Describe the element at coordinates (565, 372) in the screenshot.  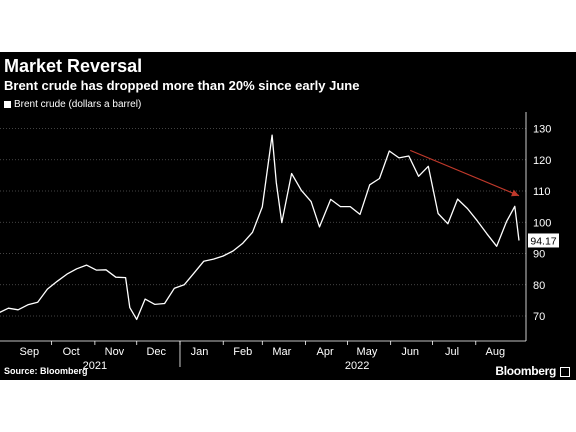
I see `bloomberg-logo-box-icon` at that location.